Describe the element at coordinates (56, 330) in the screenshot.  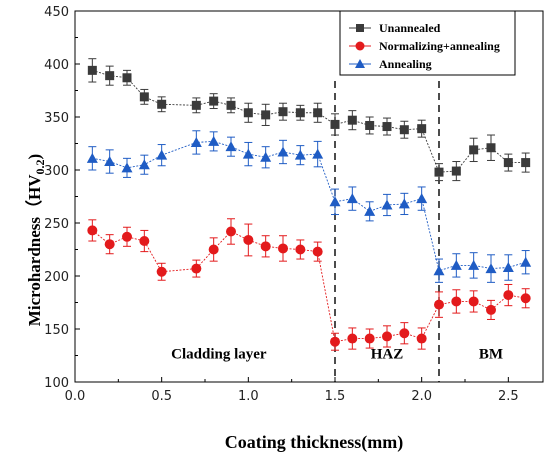
I see `y-tick-label: 150` at that location.